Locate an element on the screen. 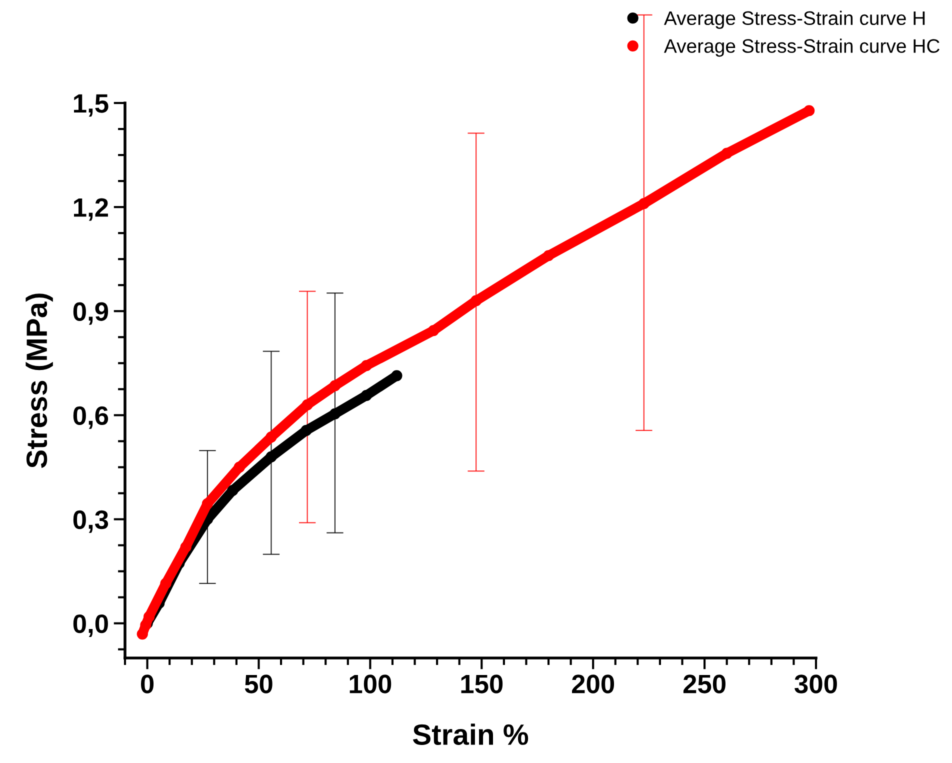 The height and width of the screenshot is (763, 952). y-tick-label: 1,5 is located at coordinates (91, 105).